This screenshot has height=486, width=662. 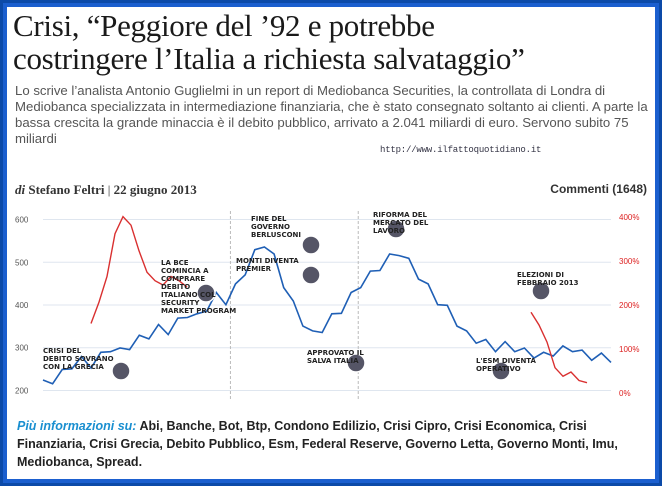 I want to click on annotation-label: LA BCE, so click(x=175, y=263).